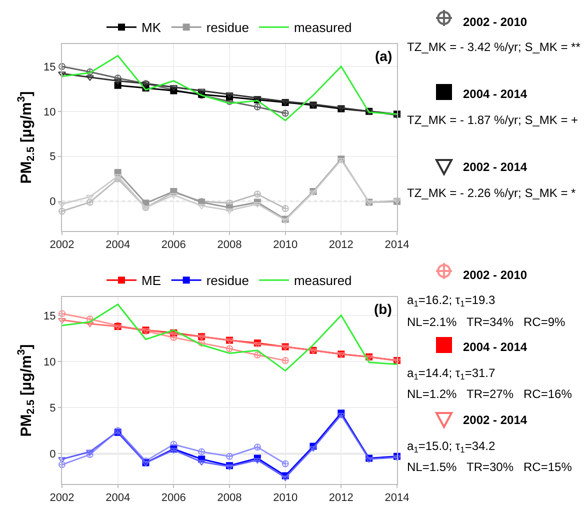 This screenshot has width=587, height=507. What do you see at coordinates (486, 322) in the screenshot?
I see `text: NL=2.1% TR=34% RC=9%` at bounding box center [486, 322].